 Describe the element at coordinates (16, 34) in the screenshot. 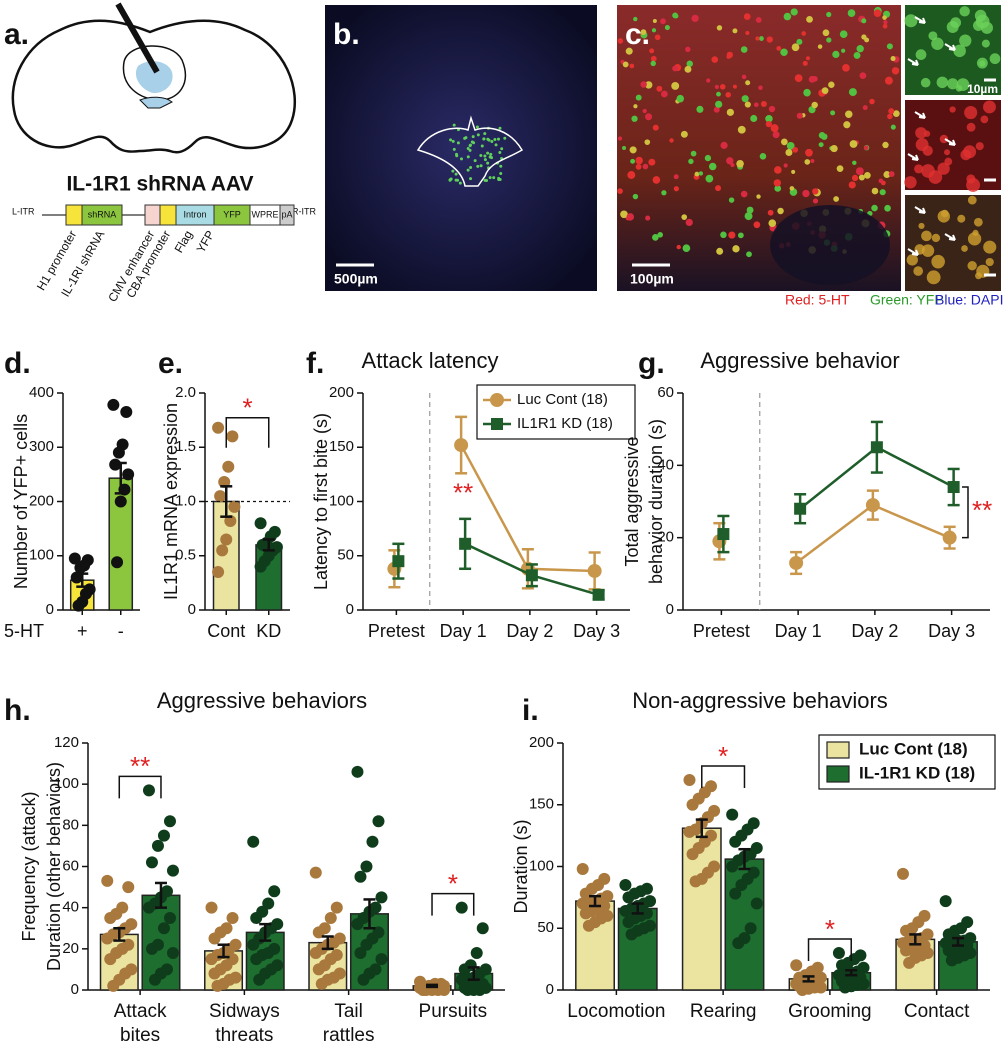

I see `panel-label: a.` at that location.